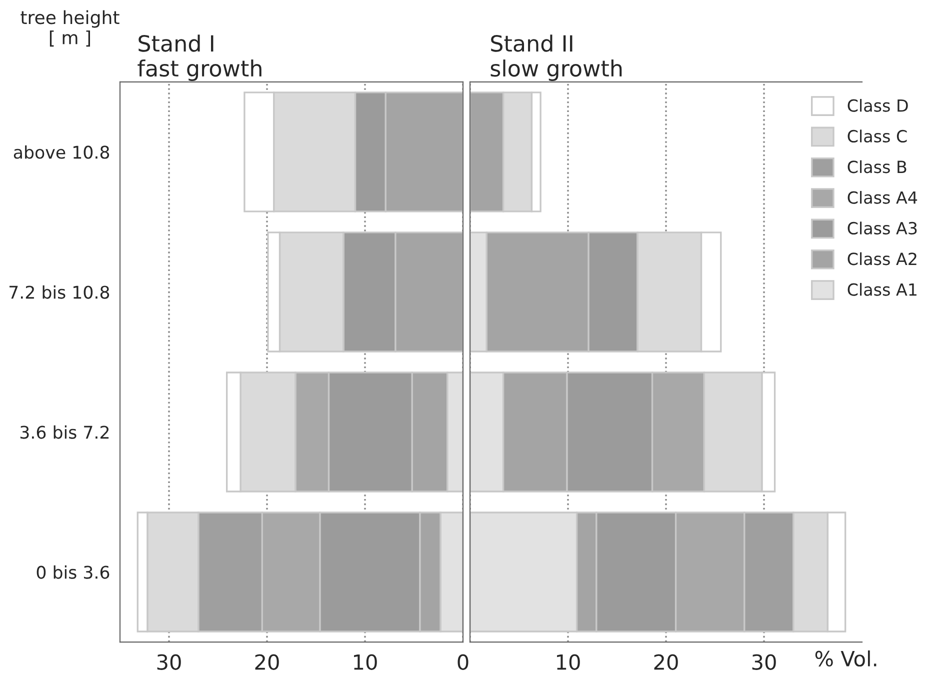  I want to click on legend-label: Class B, so click(877, 167).